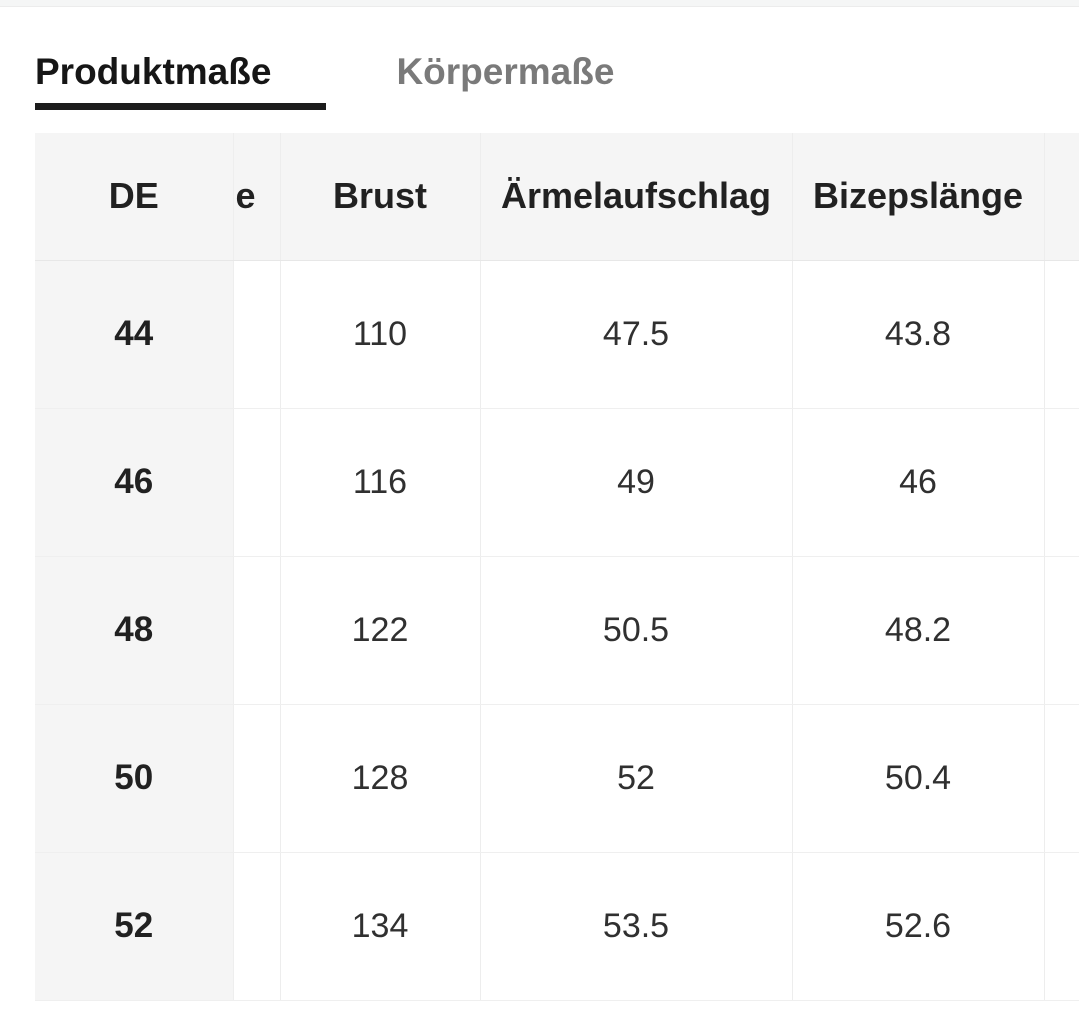 The image size is (1079, 1022). I want to click on brust-cell: 134, so click(380, 926).